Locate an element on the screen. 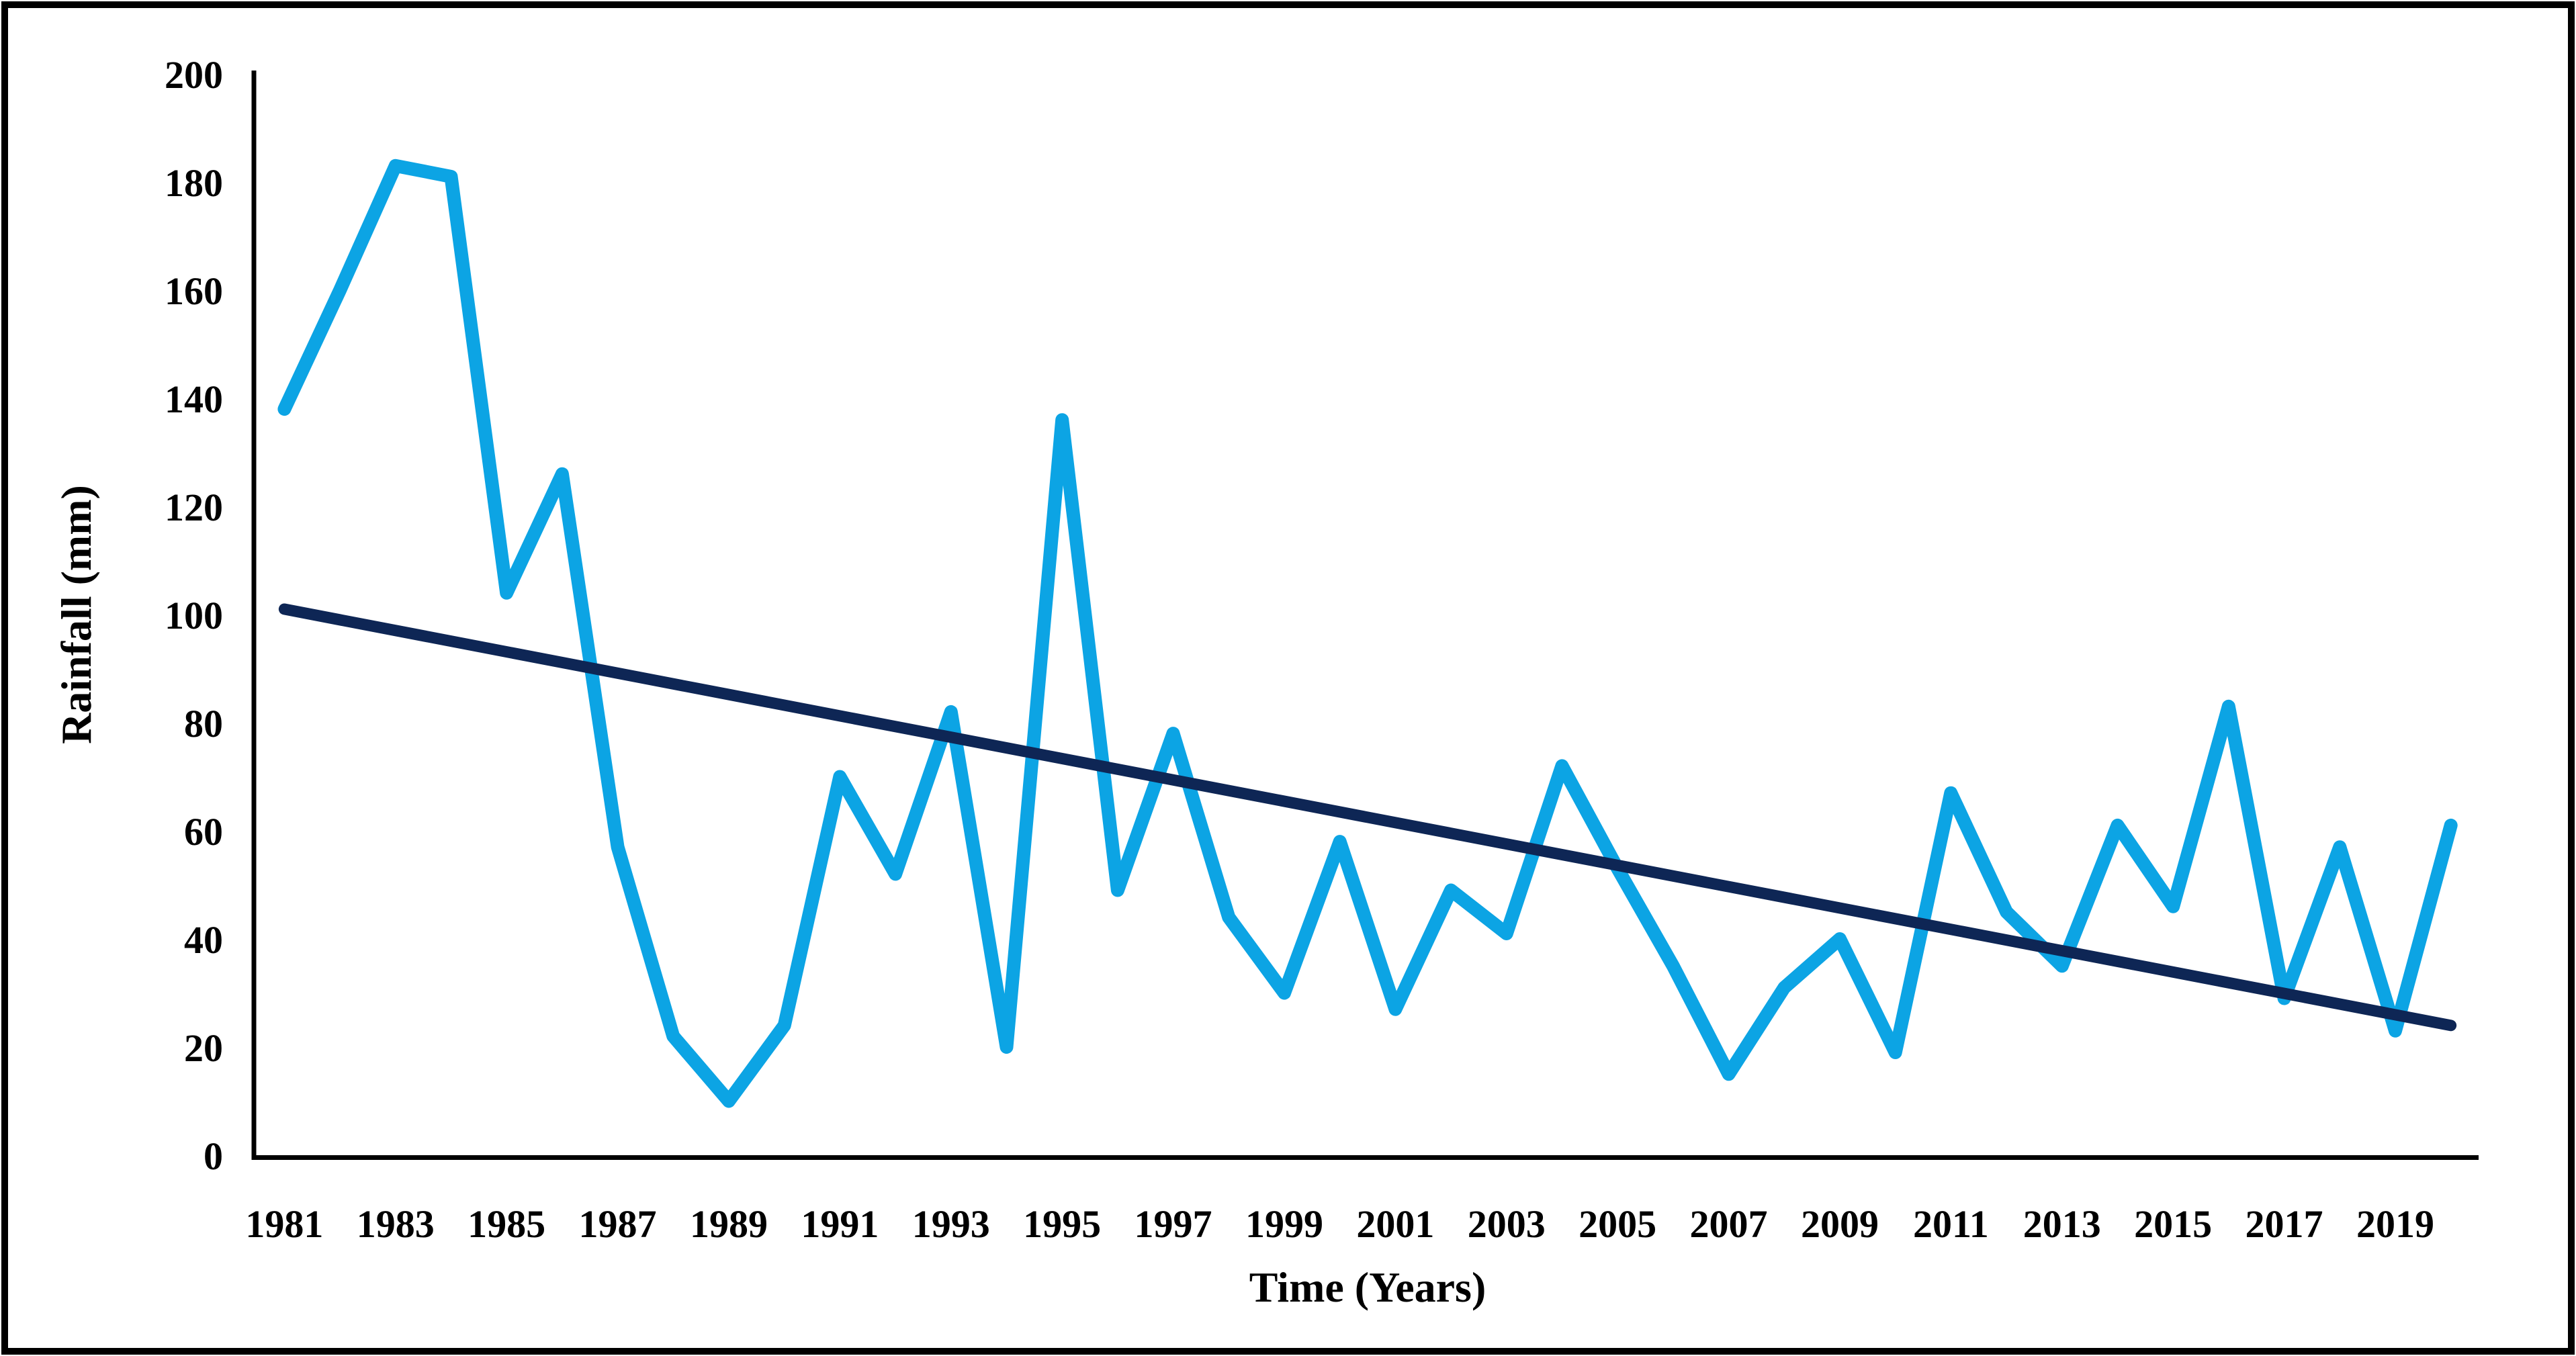  x-tick-label: 1997 is located at coordinates (1173, 1224).